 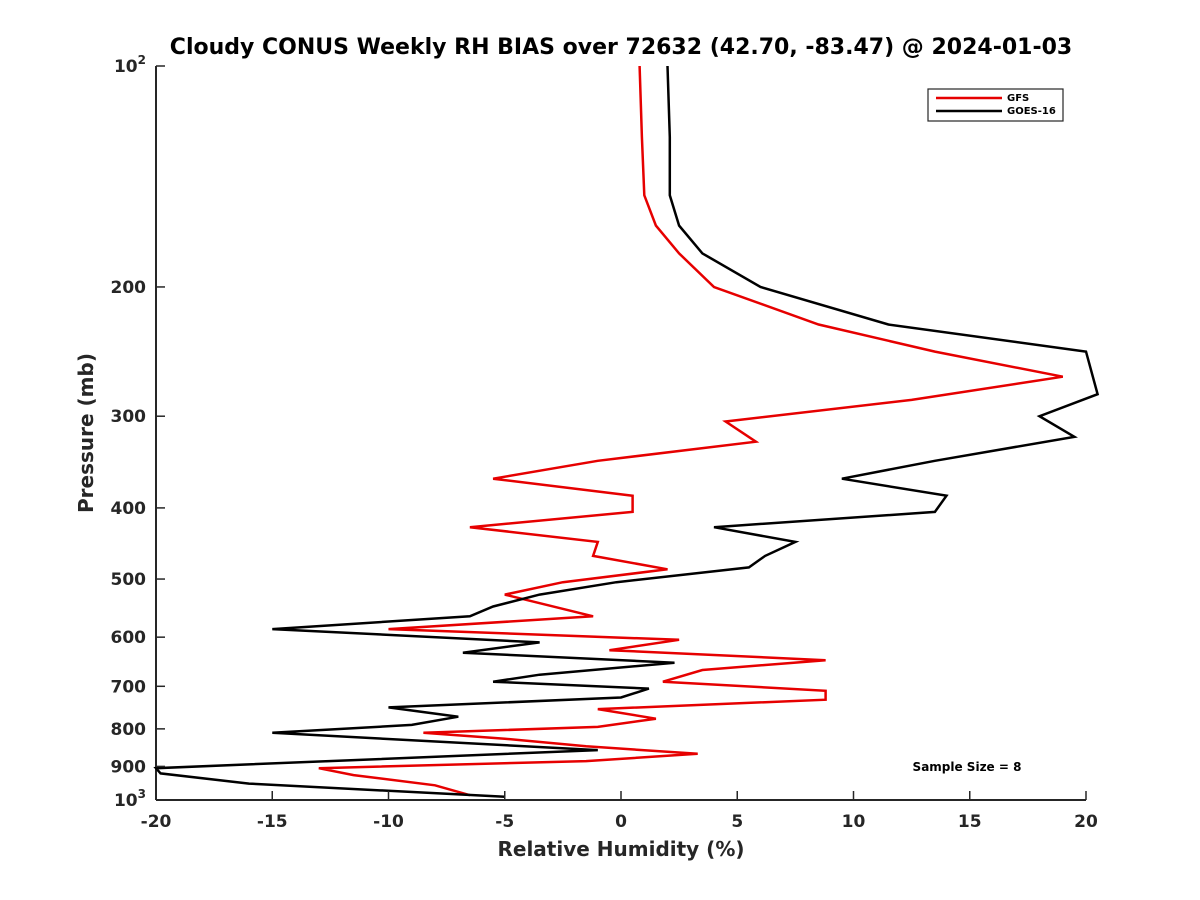 I want to click on y-axis-label: Pressure (mb), so click(x=86, y=433).